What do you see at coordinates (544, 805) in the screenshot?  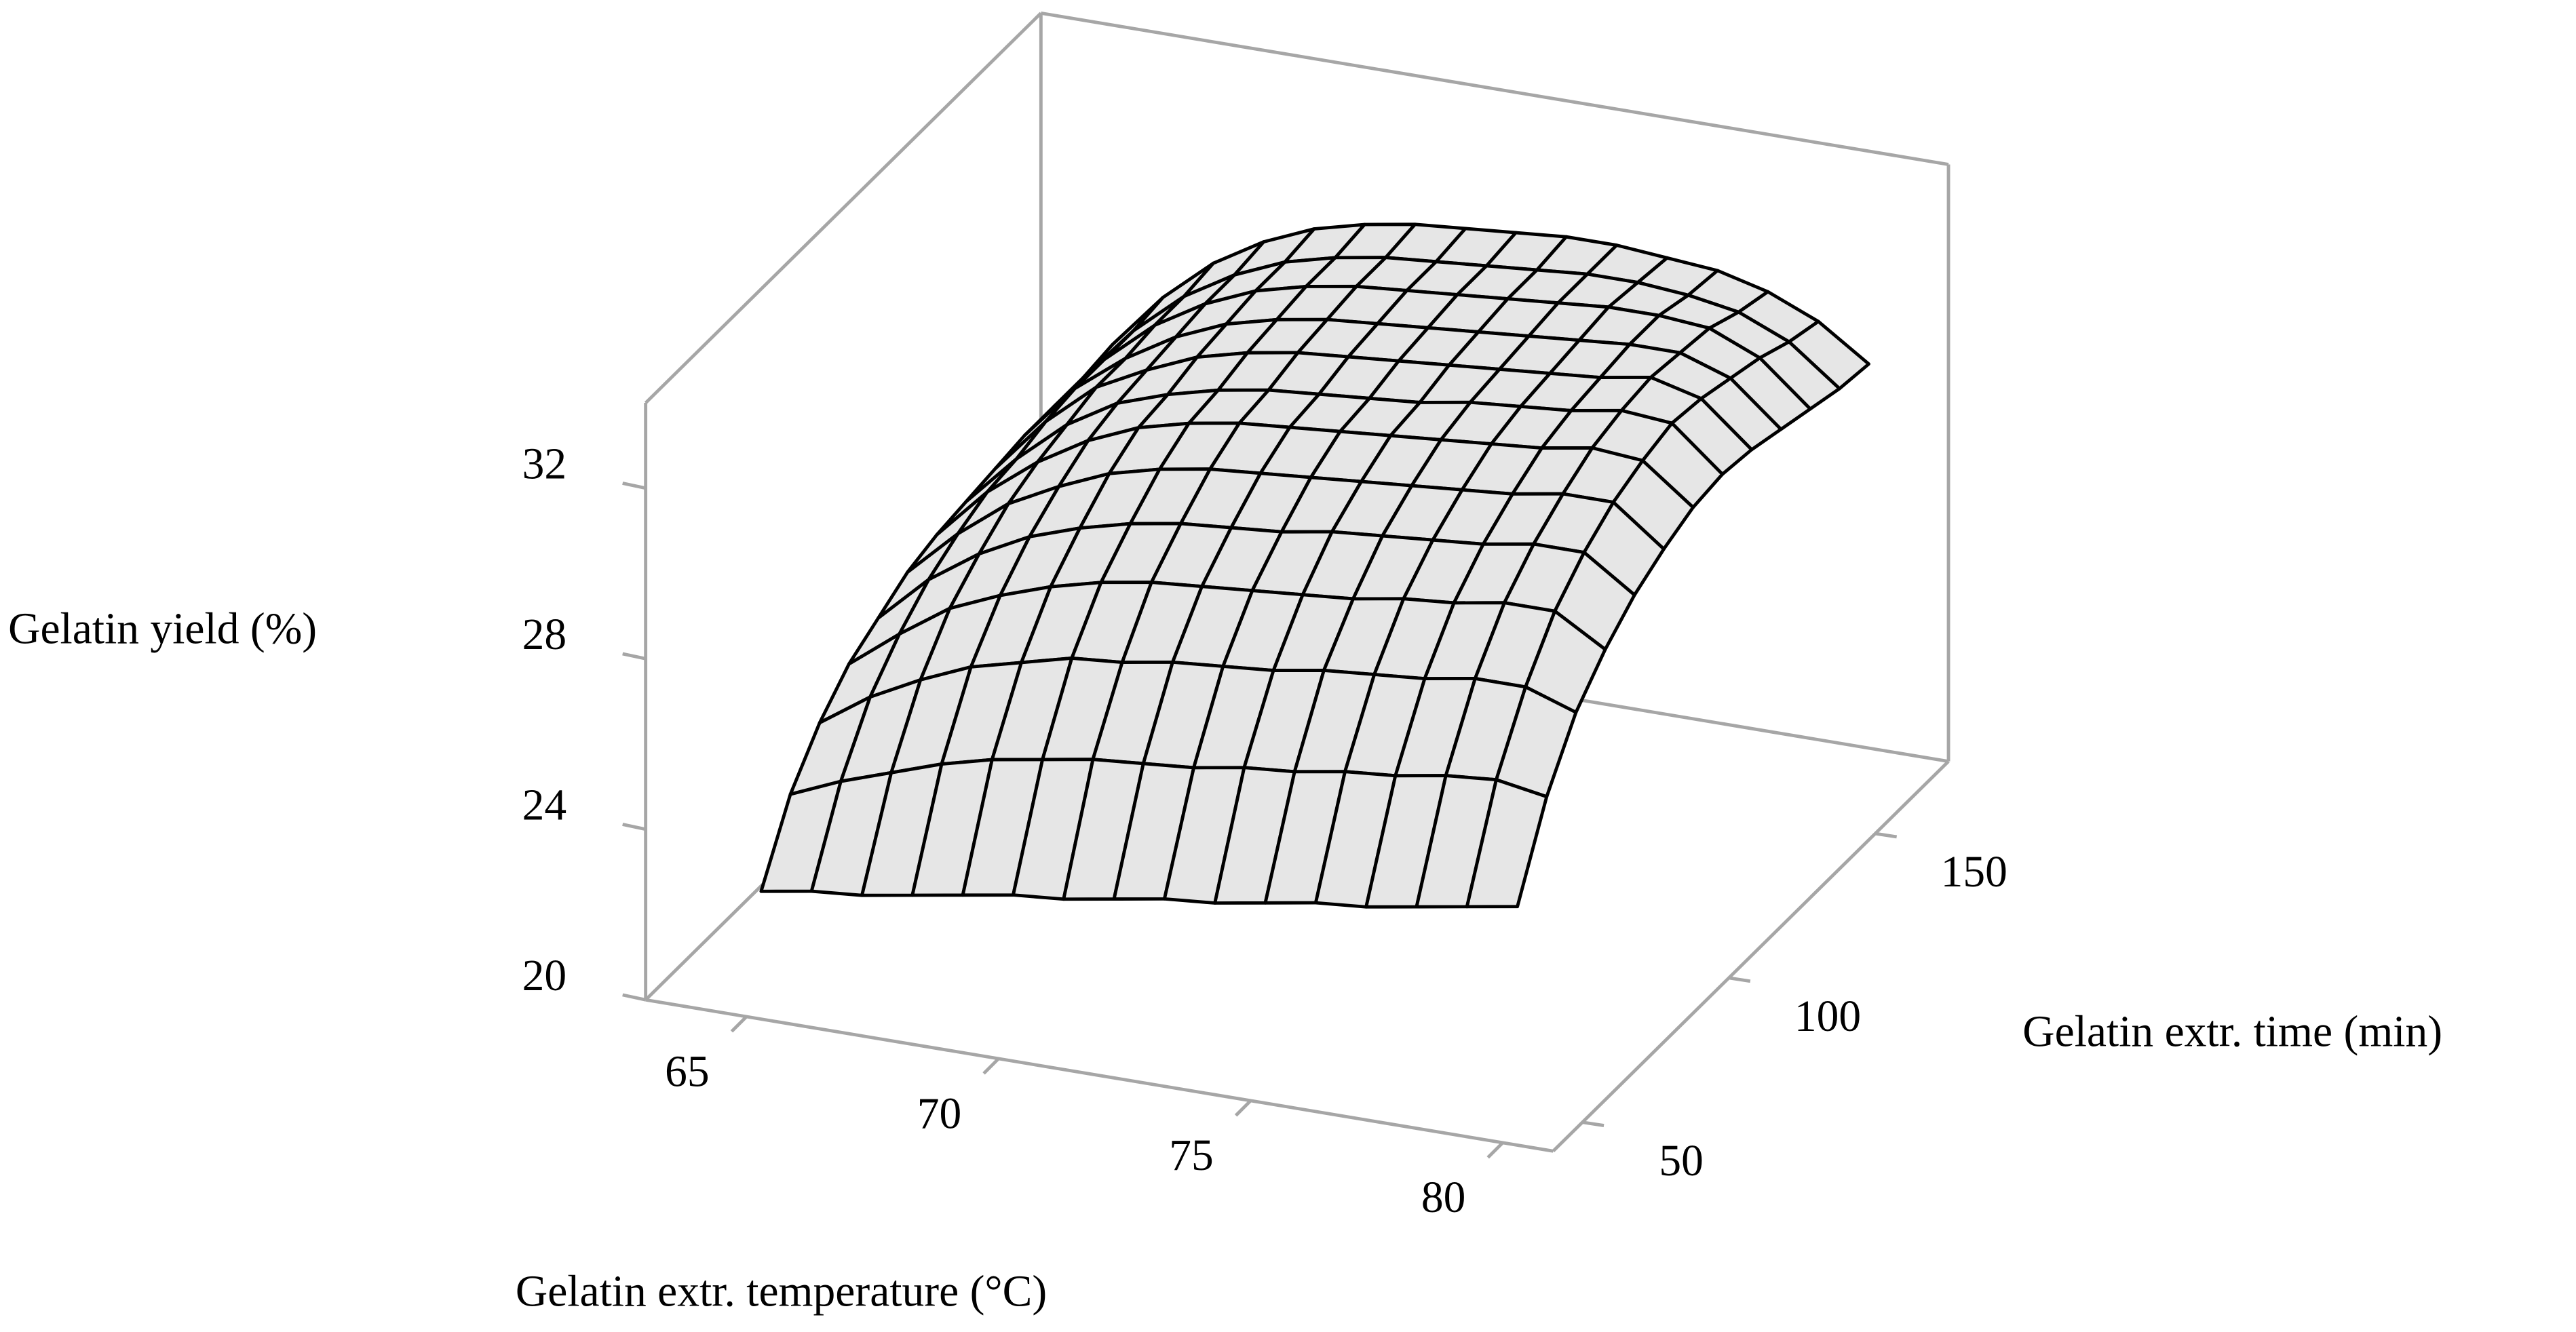 I see `z-tick-label: 24` at bounding box center [544, 805].